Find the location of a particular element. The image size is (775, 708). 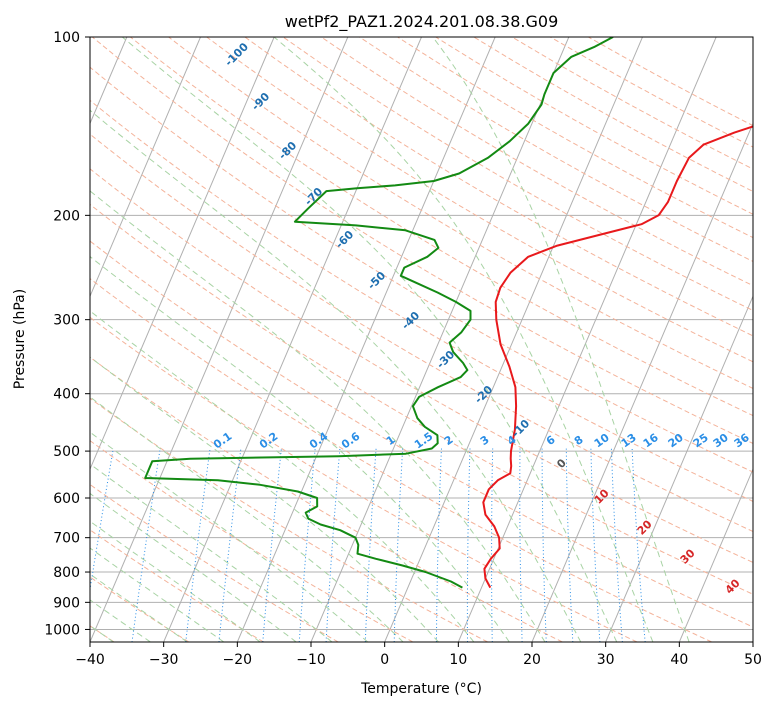

x-tick-label: 40 is located at coordinates (679, 660).